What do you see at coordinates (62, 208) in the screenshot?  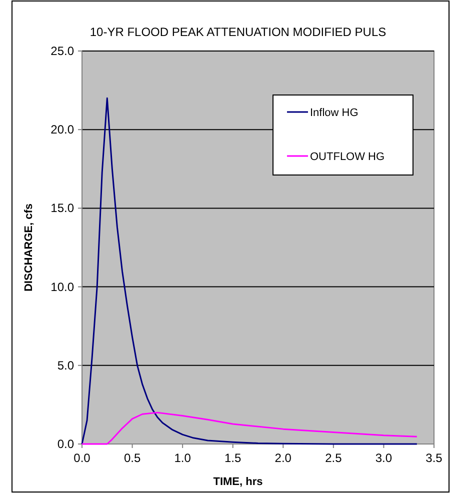 I see `y-tick-label: 15.0` at bounding box center [62, 208].